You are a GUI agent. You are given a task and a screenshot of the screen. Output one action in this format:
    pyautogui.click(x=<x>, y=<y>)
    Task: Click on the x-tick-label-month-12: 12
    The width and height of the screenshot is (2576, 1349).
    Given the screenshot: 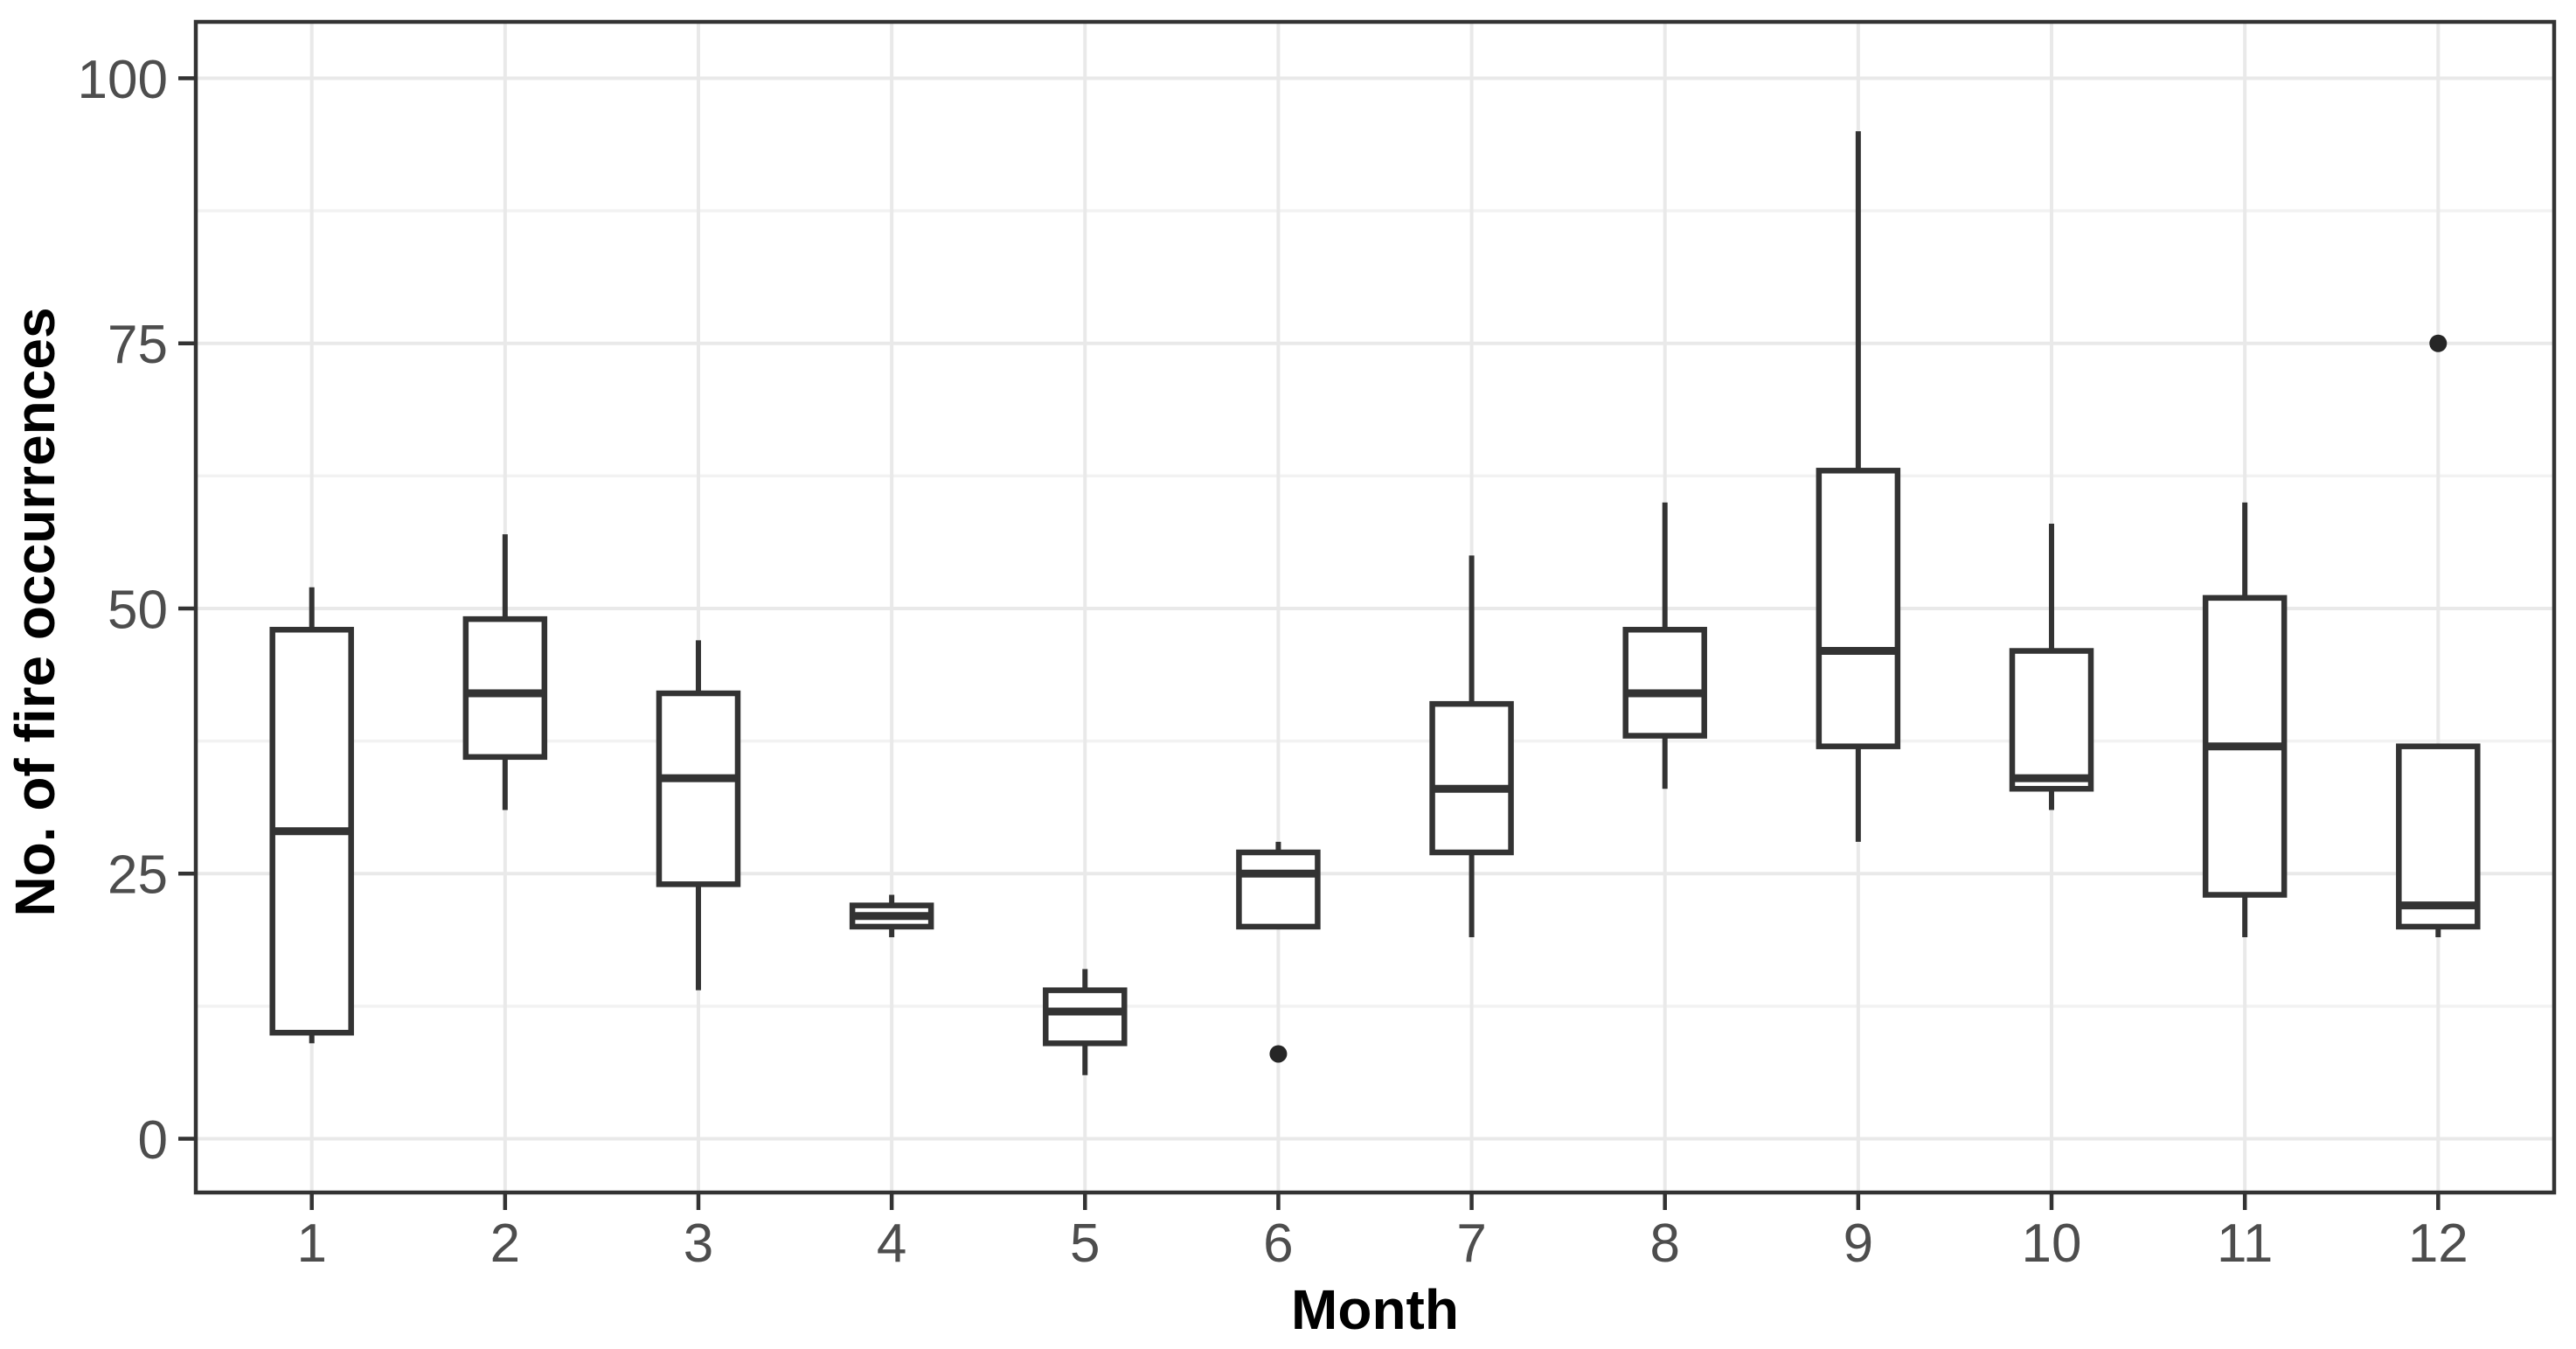 What is the action you would take?
    pyautogui.click(x=2438, y=1243)
    